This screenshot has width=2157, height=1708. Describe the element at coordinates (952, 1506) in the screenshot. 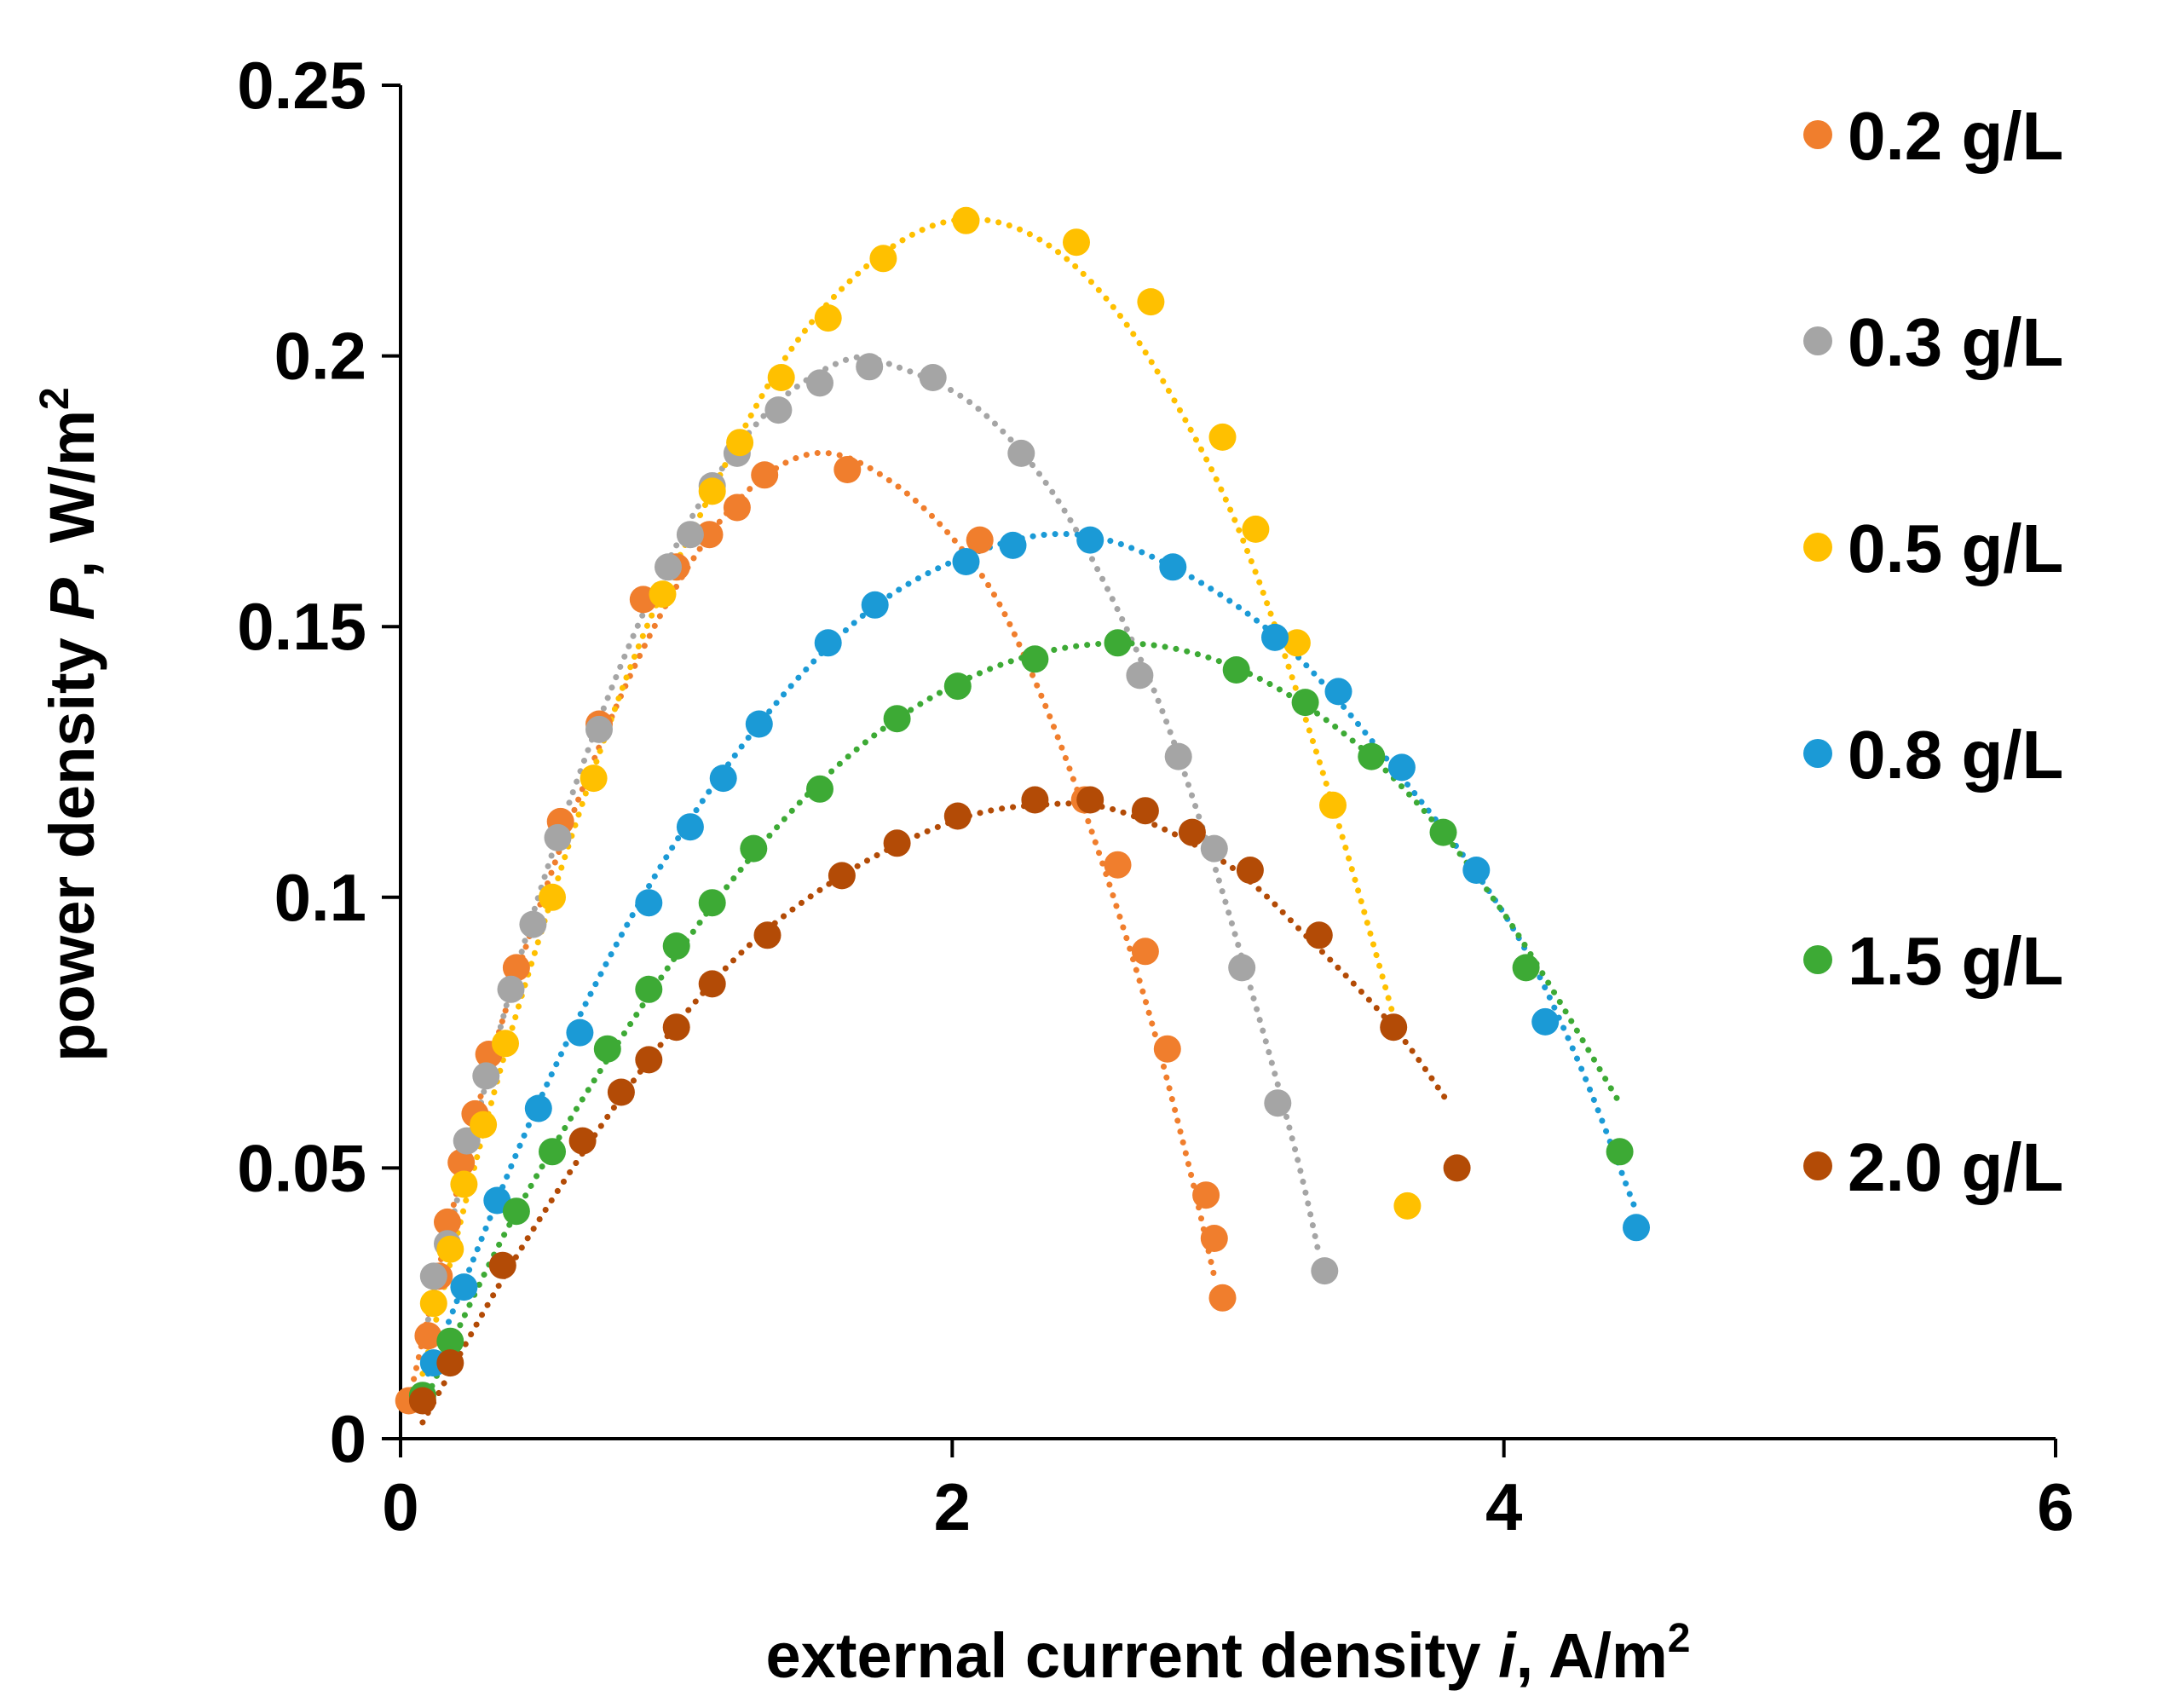

I see `x-tick-label: 2` at that location.